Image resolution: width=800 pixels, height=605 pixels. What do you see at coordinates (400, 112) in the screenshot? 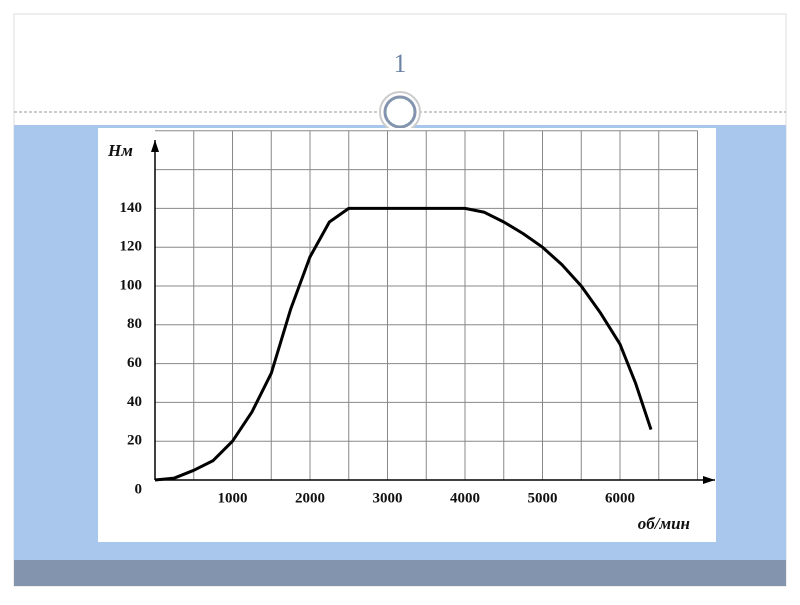
I see `ornament-inner` at bounding box center [400, 112].